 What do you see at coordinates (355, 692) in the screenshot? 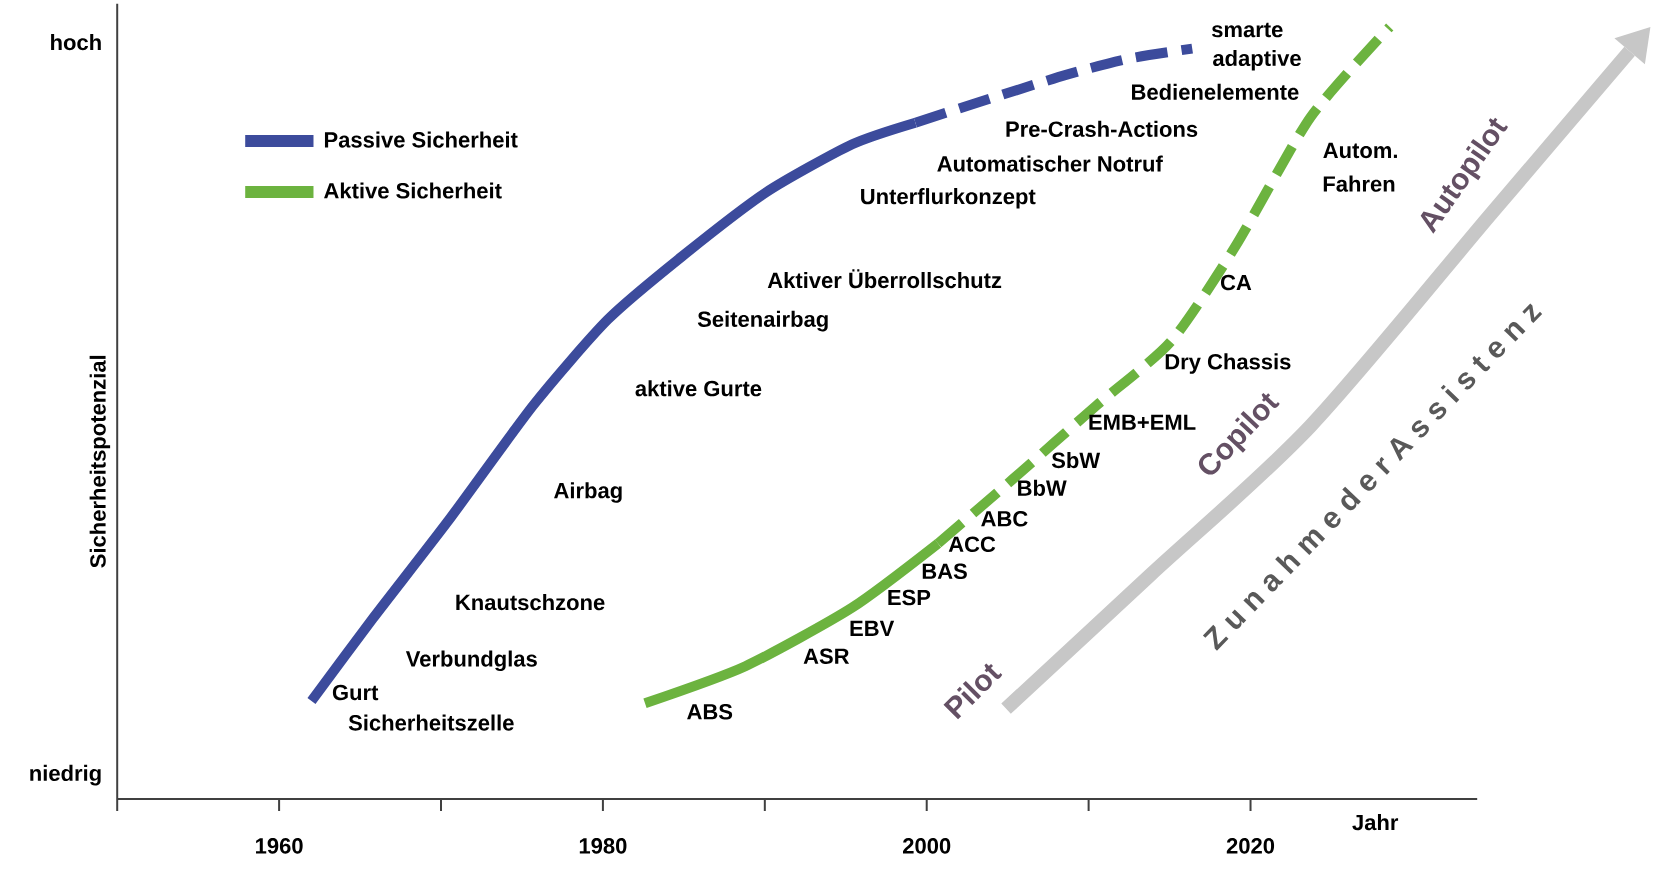
I see `annotation: Gurt` at bounding box center [355, 692].